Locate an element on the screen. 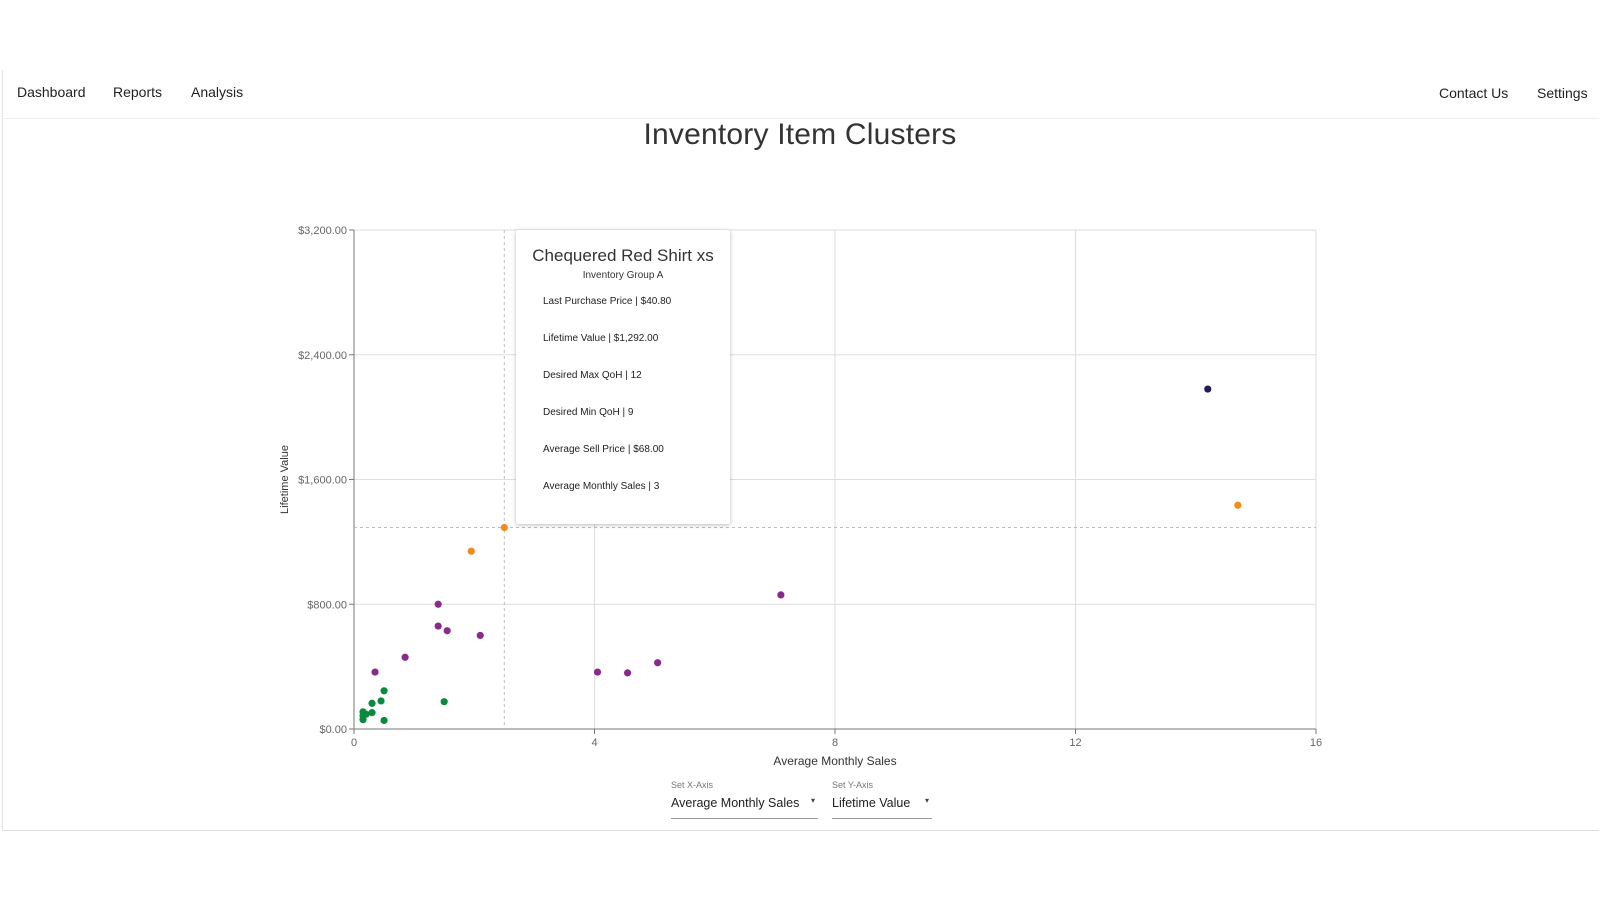 The height and width of the screenshot is (900, 1600). x-axis-select-value: Average Monthly Sales is located at coordinates (735, 803).